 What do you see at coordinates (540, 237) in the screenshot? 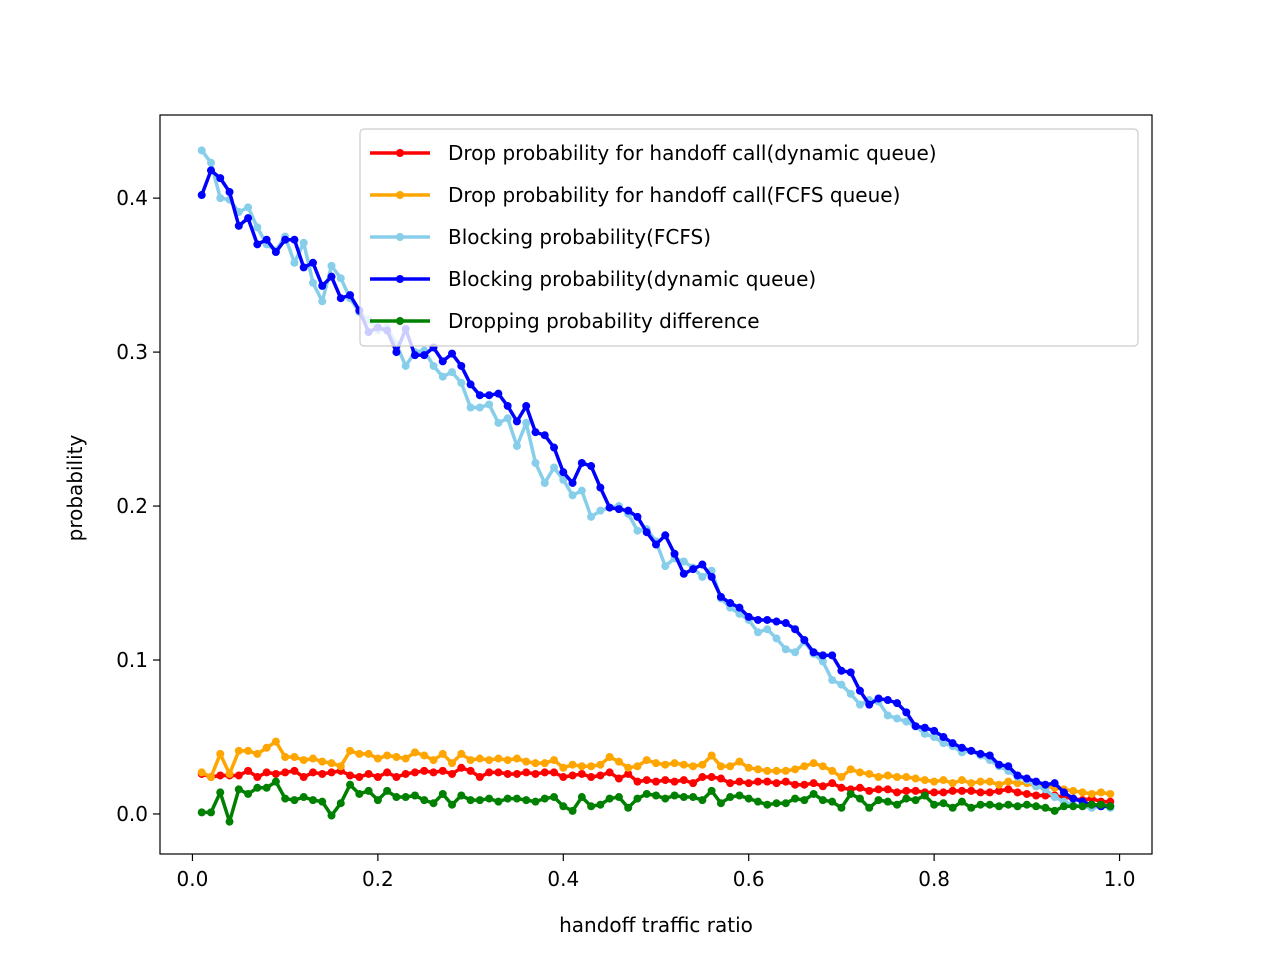
I see `legend-entry: Blocking probability(FCFS)` at bounding box center [540, 237].